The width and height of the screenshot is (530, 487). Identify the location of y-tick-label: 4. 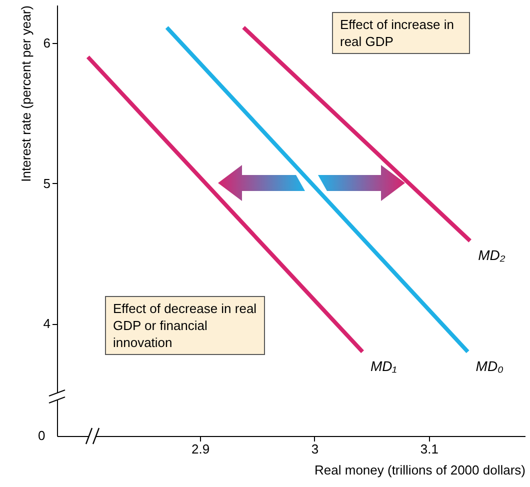
(46, 324).